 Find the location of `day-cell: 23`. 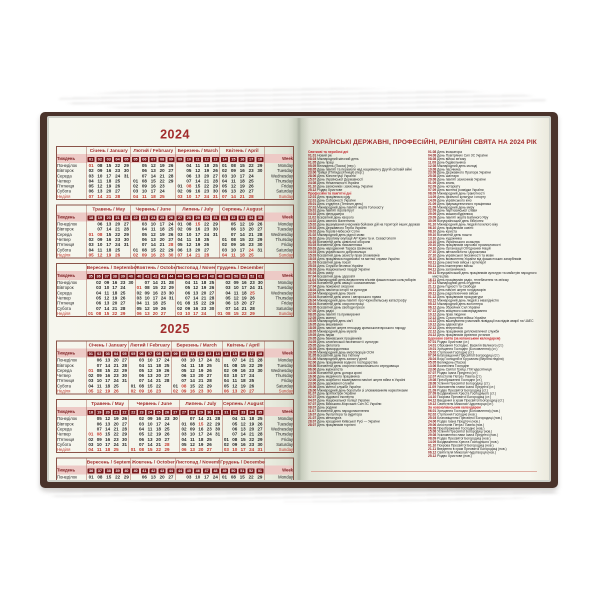

day-cell: 23 is located at coordinates (158, 391).